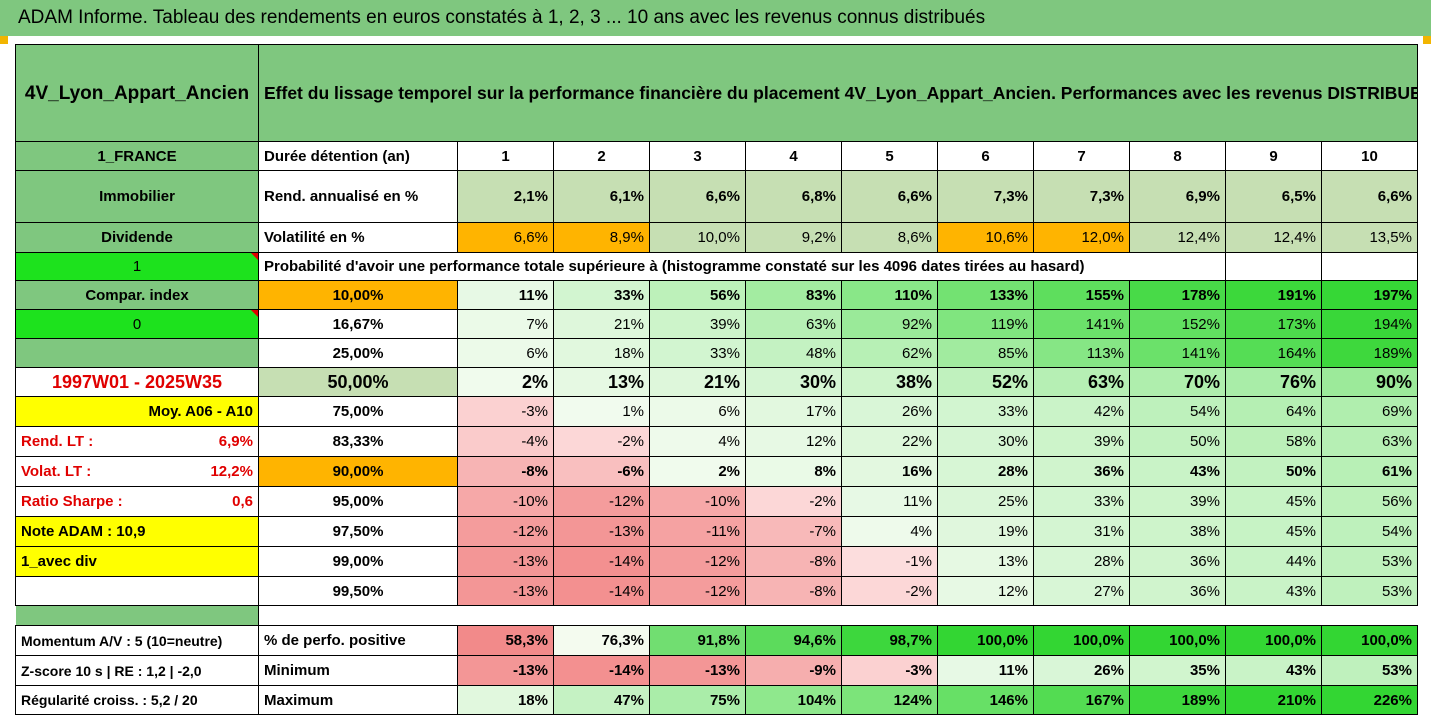 This screenshot has width=1431, height=718. What do you see at coordinates (985, 324) in the screenshot?
I see `probability-value: 119%` at bounding box center [985, 324].